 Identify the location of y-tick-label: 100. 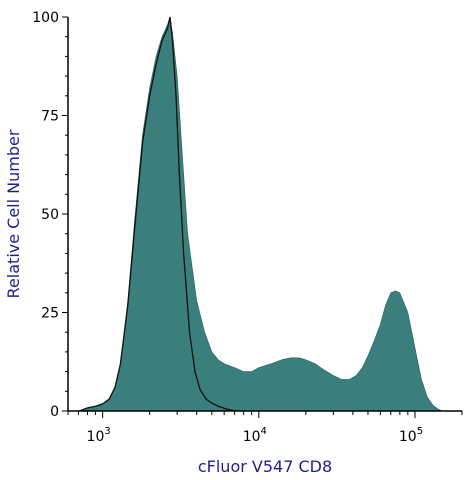
(45, 18).